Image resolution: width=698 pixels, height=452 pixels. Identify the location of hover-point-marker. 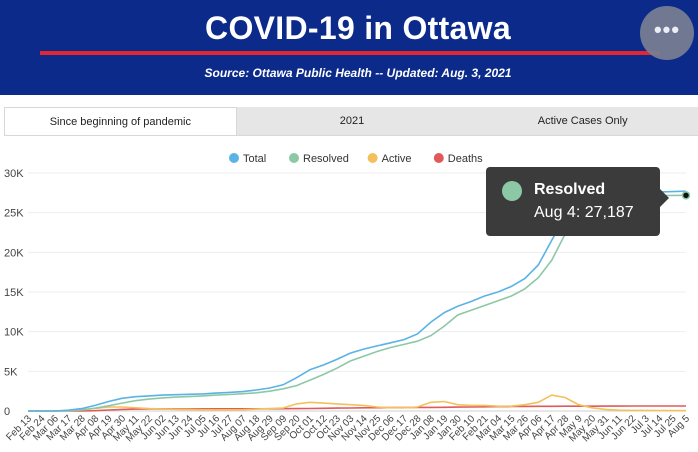
(686, 195).